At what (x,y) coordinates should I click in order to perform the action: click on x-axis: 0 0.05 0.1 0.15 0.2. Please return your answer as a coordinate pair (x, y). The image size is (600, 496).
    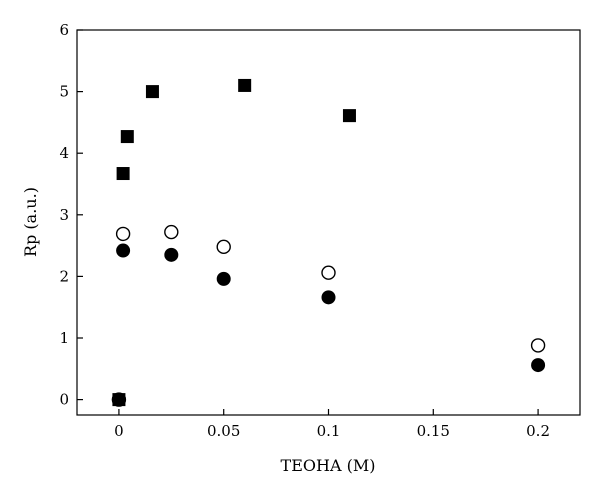
    Looking at the image, I should click on (332, 424).